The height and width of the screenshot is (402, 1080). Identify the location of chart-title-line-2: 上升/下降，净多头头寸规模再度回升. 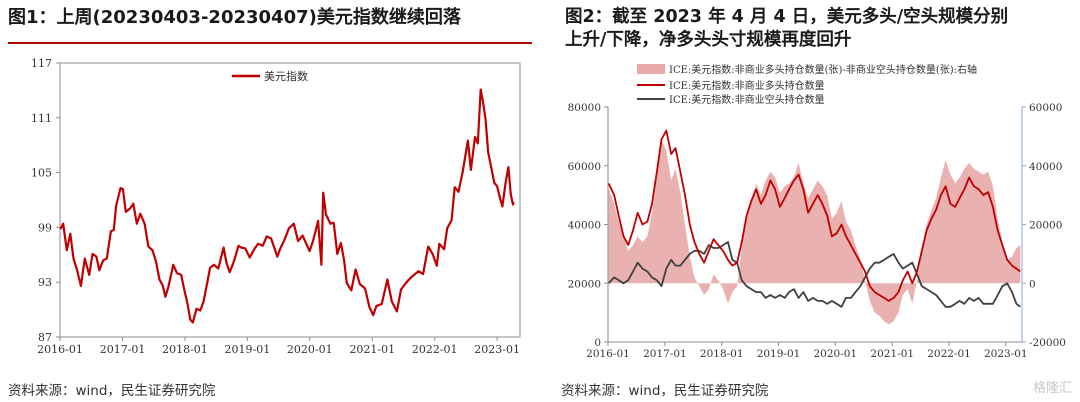
(708, 40).